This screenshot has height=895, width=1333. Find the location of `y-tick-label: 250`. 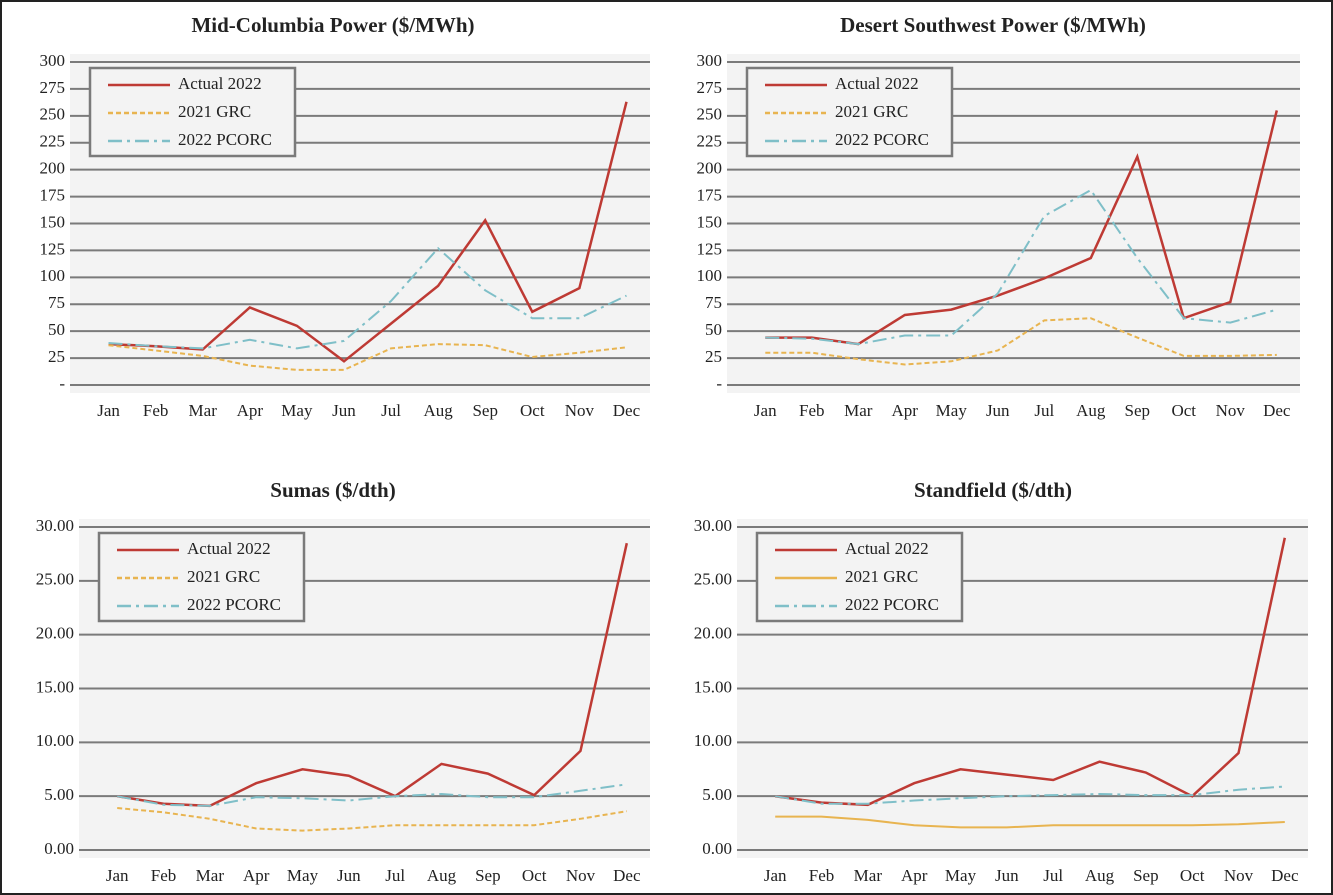

y-tick-label: 250 is located at coordinates (53, 114).